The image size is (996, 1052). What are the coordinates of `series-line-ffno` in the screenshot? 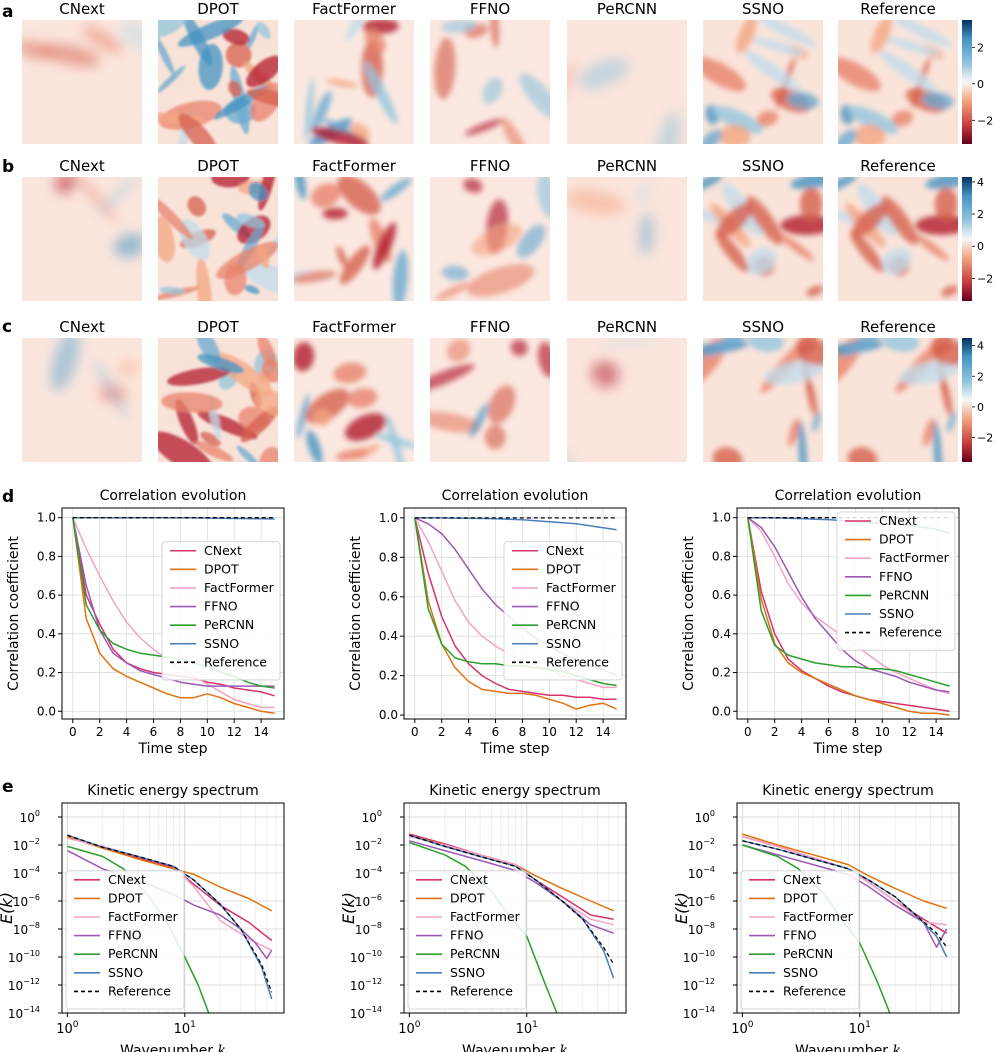 It's located at (848, 605).